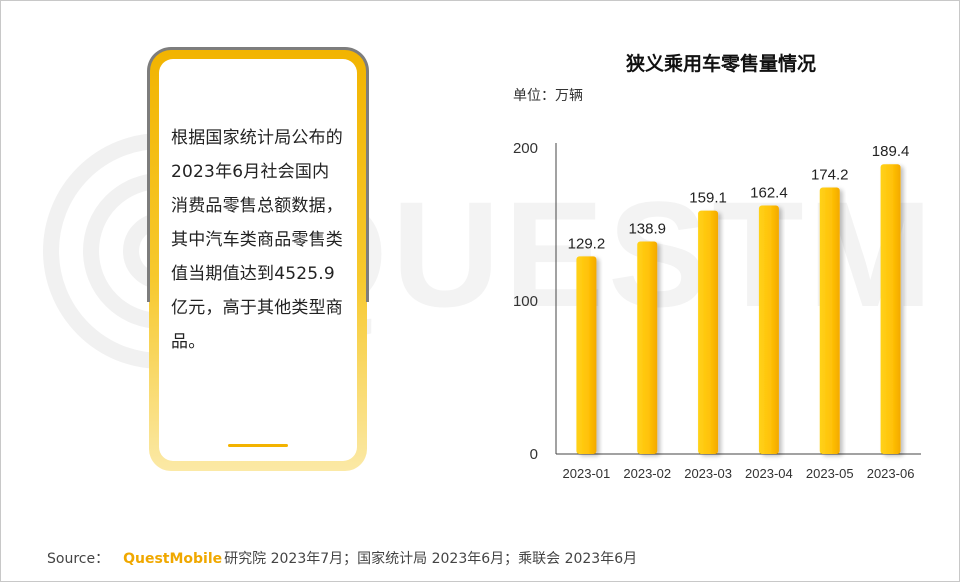 The width and height of the screenshot is (960, 582). What do you see at coordinates (258, 445) in the screenshot?
I see `callout-accent-line` at bounding box center [258, 445].